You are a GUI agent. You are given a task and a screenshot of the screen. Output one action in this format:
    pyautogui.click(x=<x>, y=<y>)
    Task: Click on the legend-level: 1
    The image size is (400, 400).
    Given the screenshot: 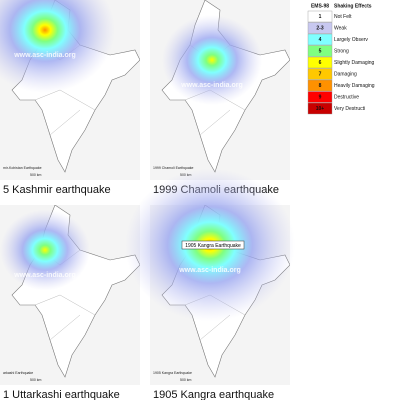 What is the action you would take?
    pyautogui.click(x=320, y=17)
    